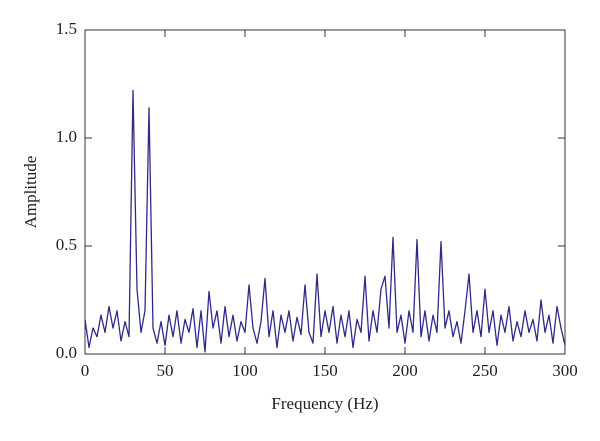 This screenshot has width=600, height=441. I want to click on x-tick-label: 250, so click(485, 370).